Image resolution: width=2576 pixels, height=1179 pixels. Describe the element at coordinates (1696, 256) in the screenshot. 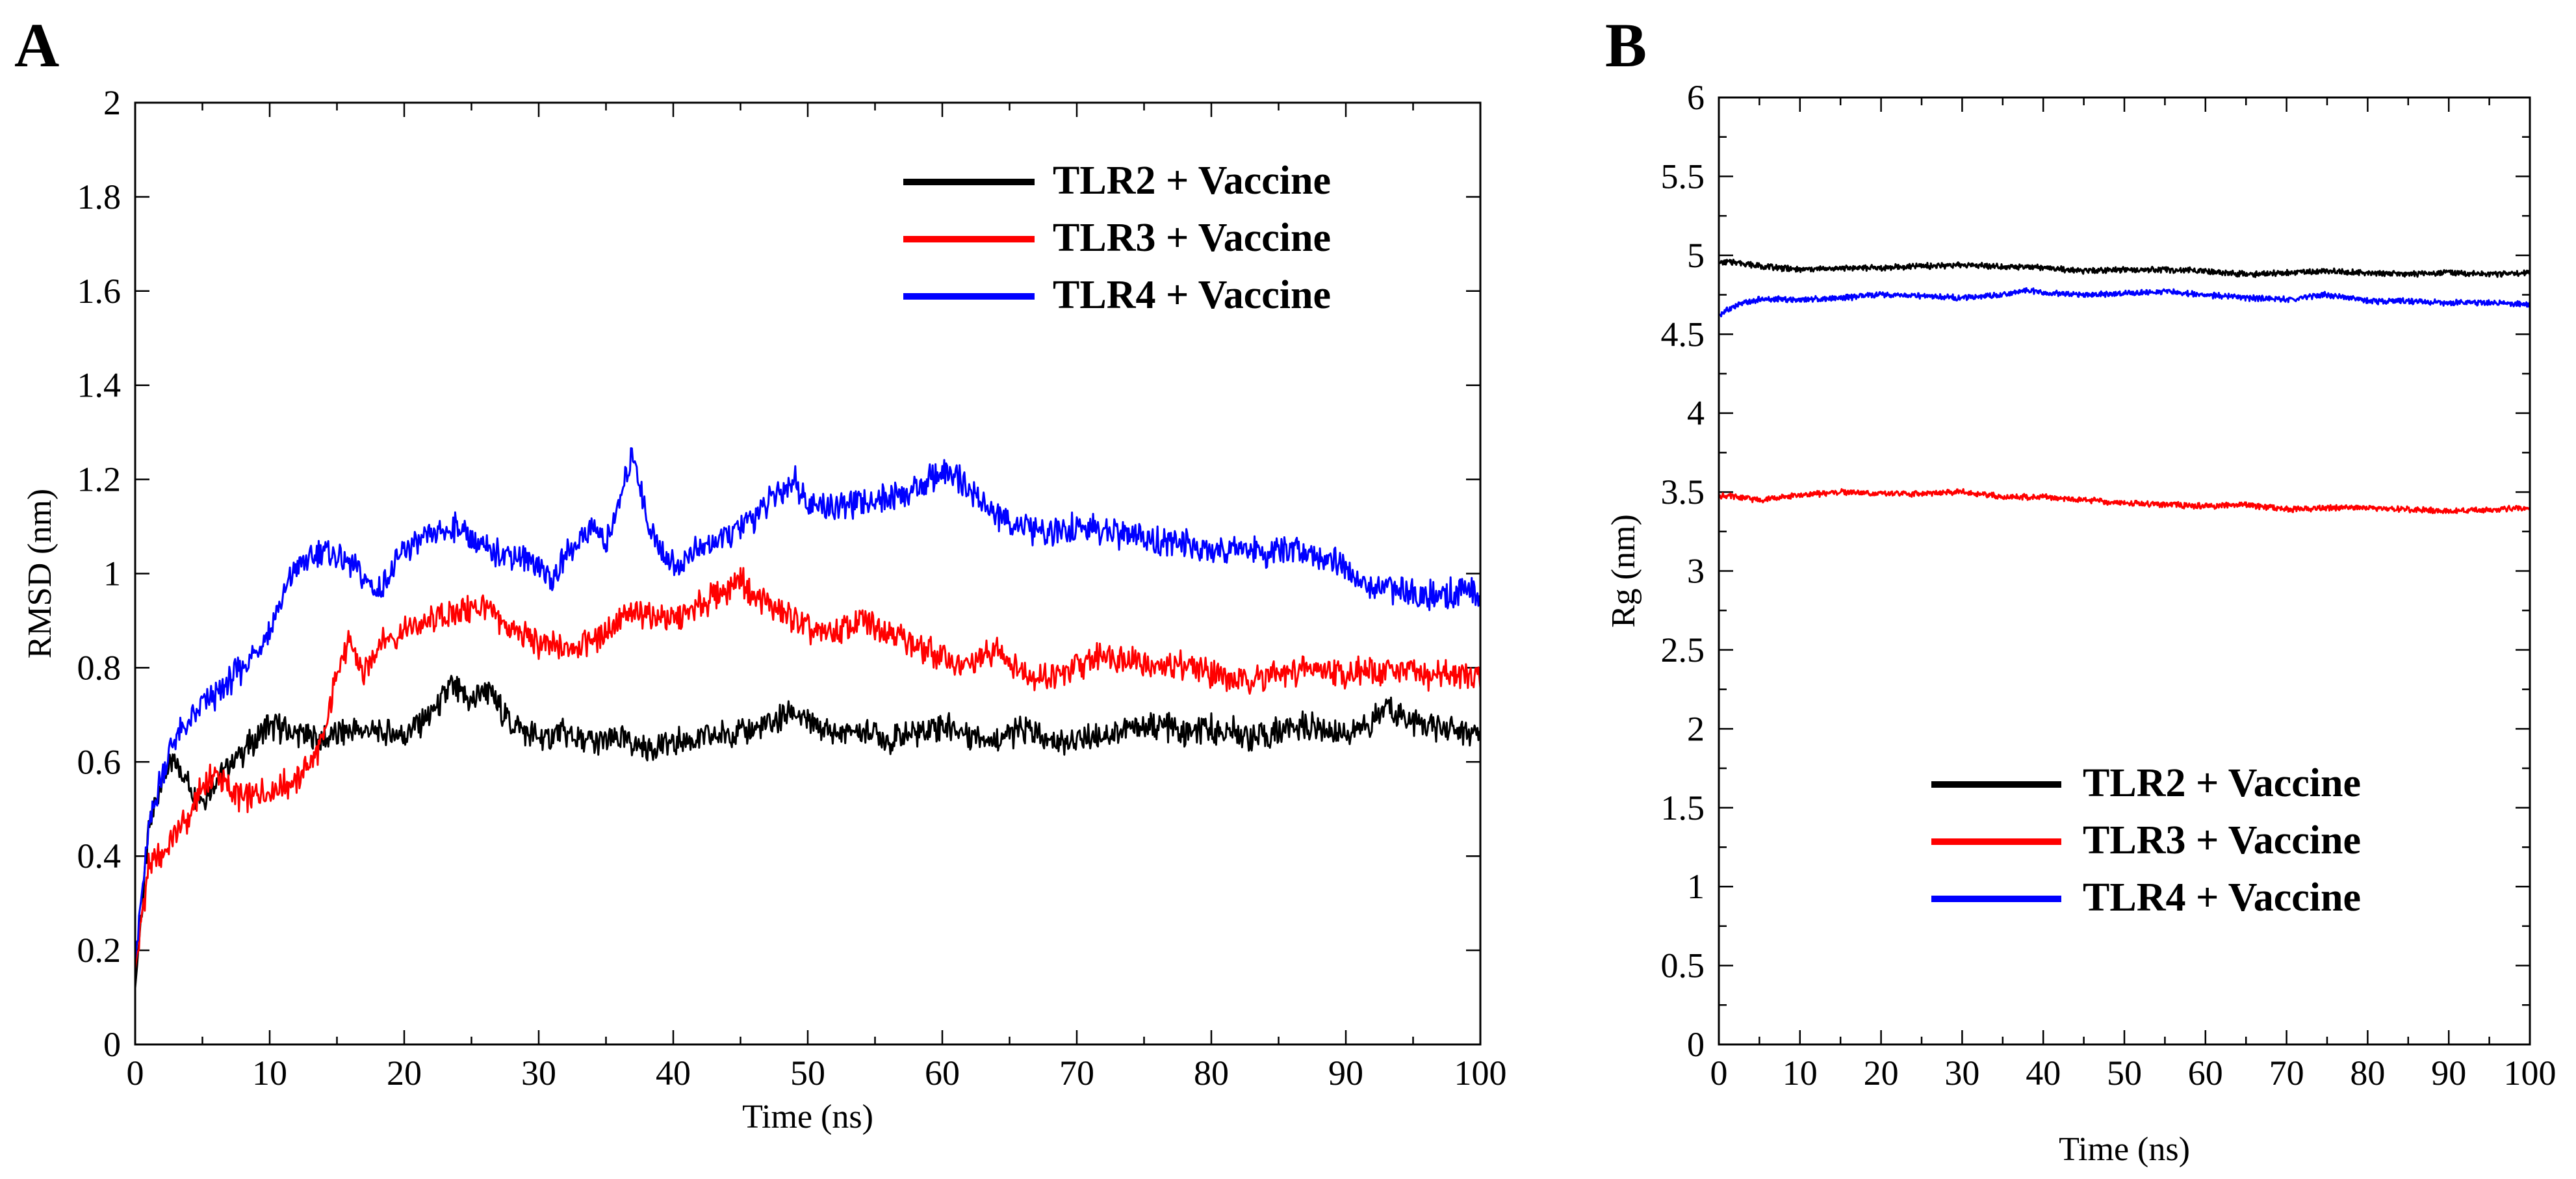

I see `y-tick-label: 5` at that location.